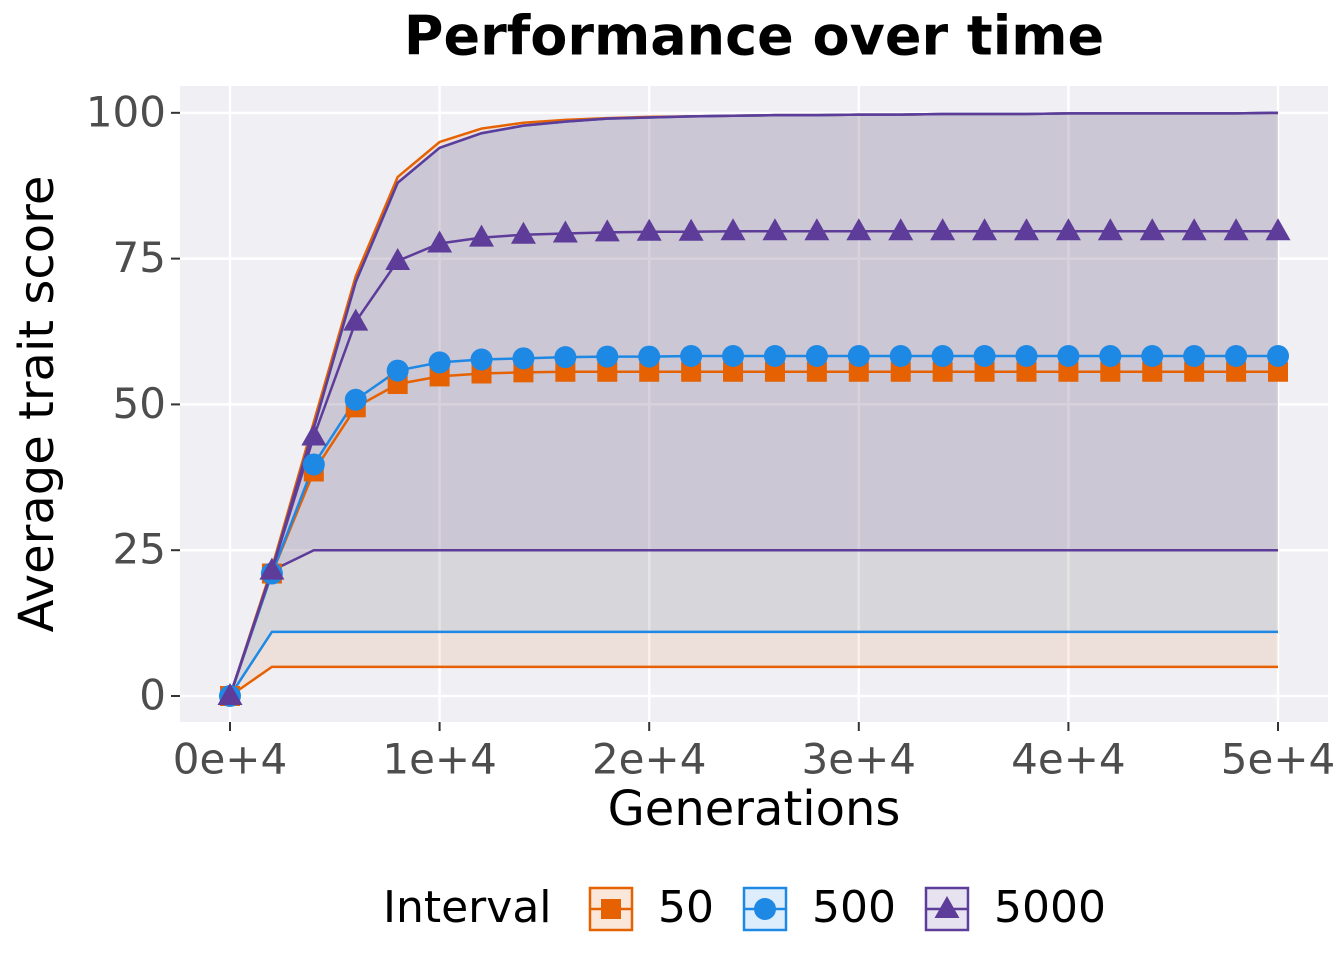 The image size is (1344, 964). I want to click on x-tick-label: 2e+4, so click(649, 759).